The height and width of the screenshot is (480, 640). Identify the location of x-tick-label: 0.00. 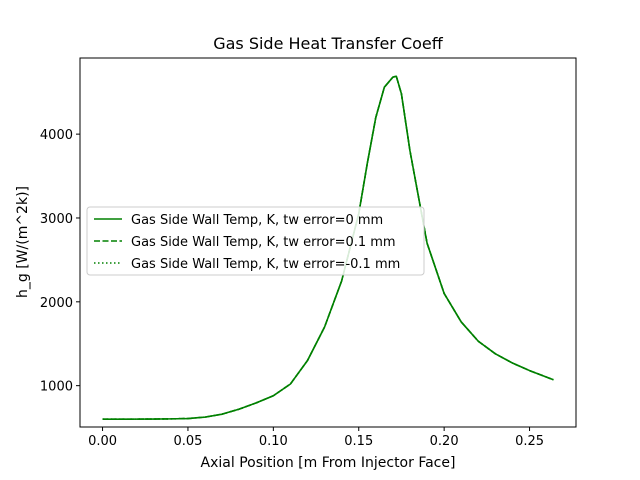
(102, 441).